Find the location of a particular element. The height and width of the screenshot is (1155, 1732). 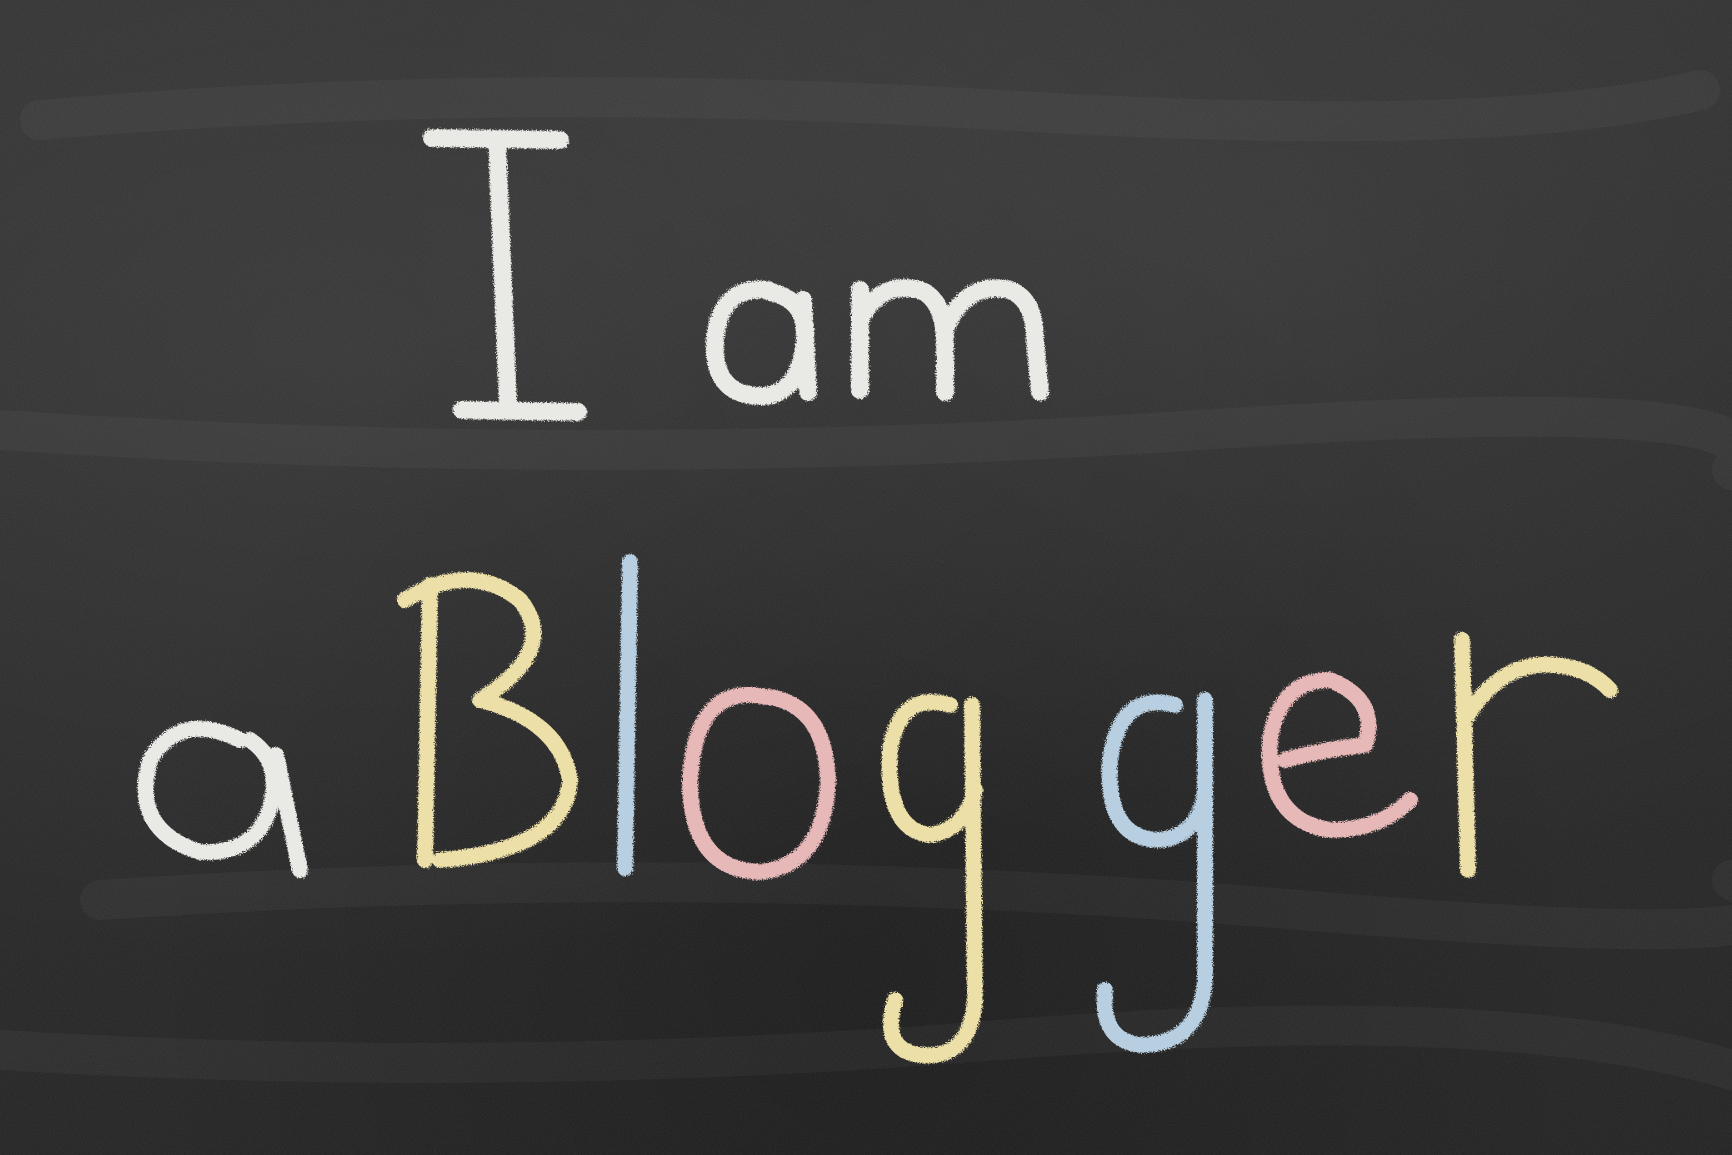

line1-drawing is located at coordinates (736, 275).